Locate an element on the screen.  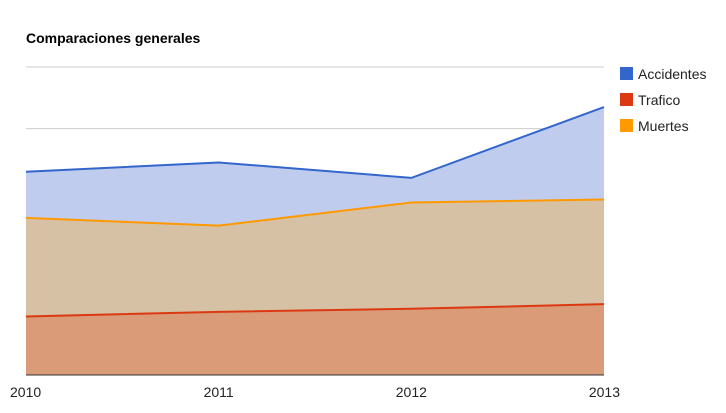
legend-label-accidentes: Accidentes is located at coordinates (672, 74).